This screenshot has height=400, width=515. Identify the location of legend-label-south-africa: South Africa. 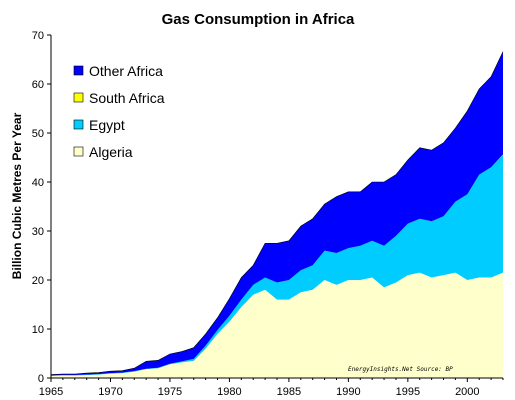
(127, 98).